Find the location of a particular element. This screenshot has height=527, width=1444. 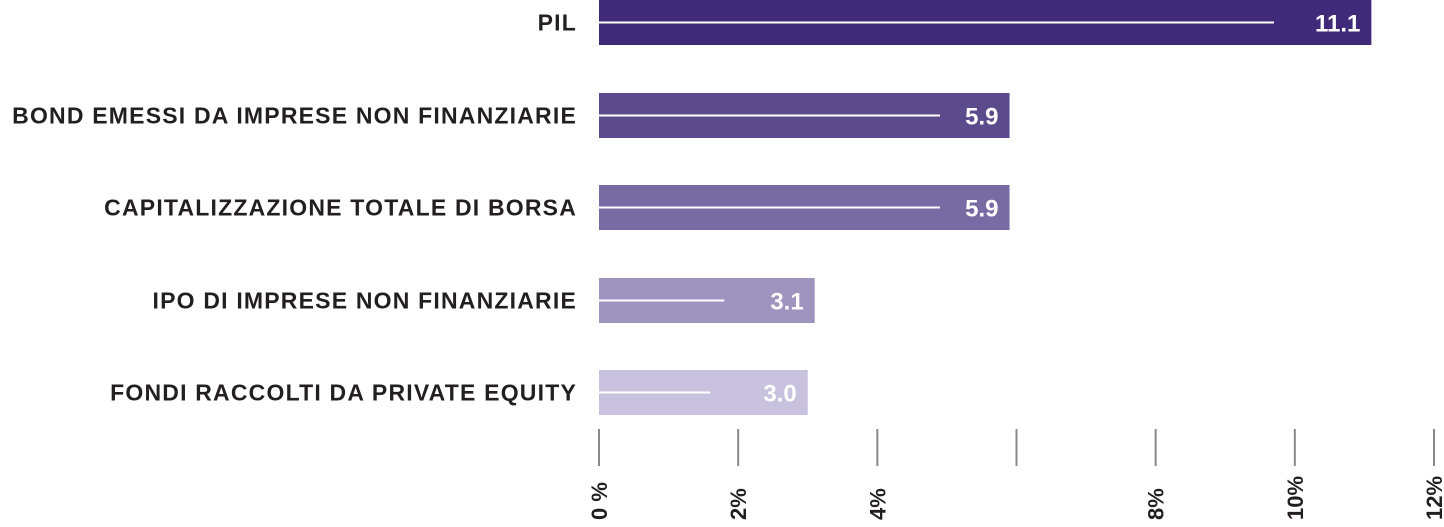

bar-value-label: 11.1 is located at coordinates (1337, 24).